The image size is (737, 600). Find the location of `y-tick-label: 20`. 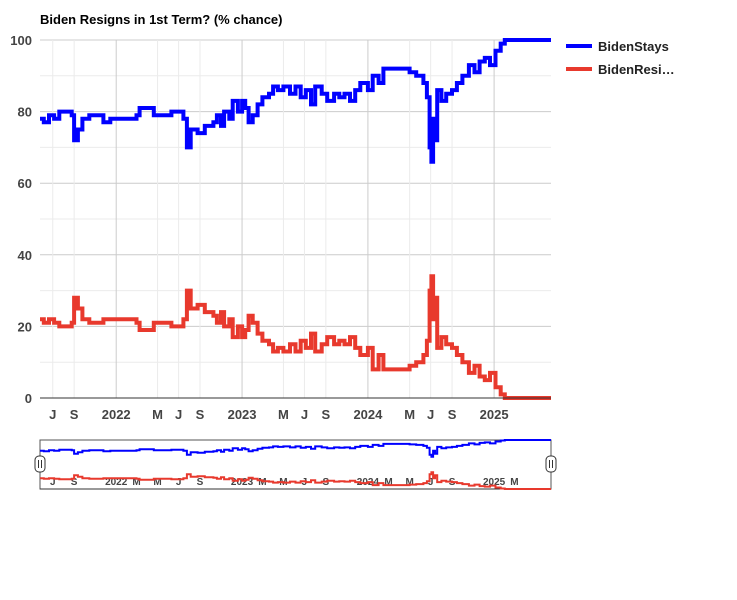

y-tick-label: 20 is located at coordinates (25, 326).